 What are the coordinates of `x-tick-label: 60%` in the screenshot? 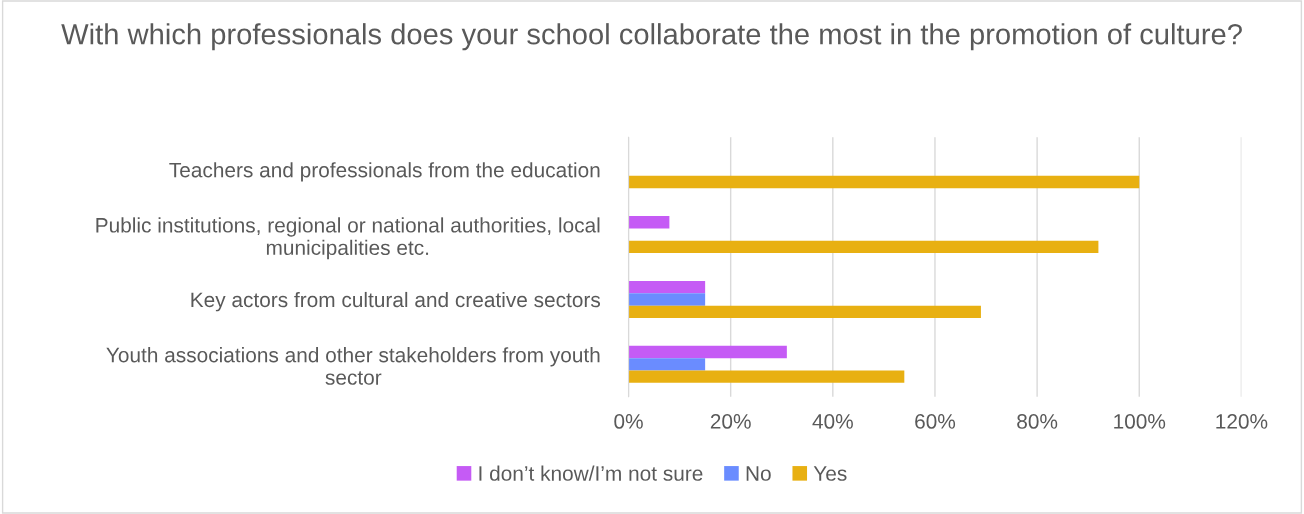 It's located at (935, 421).